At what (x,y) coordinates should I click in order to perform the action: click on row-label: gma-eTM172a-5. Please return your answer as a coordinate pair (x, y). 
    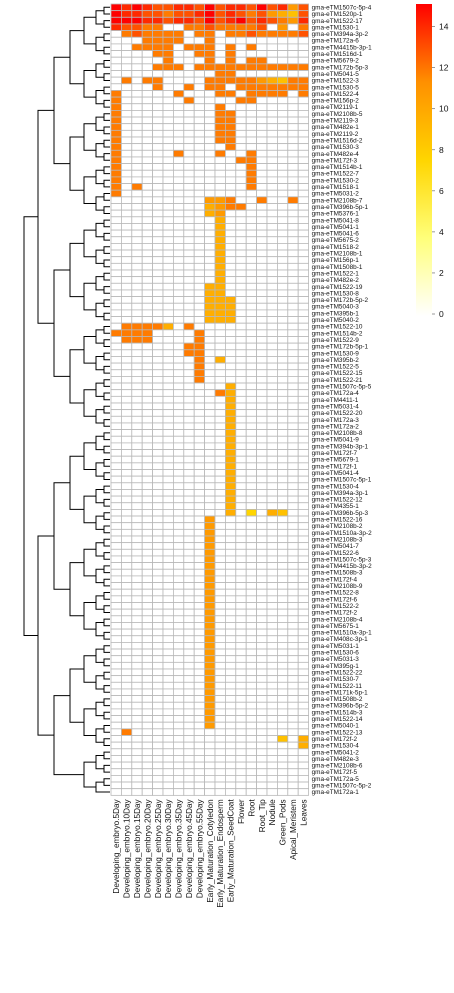
    Looking at the image, I should click on (336, 779).